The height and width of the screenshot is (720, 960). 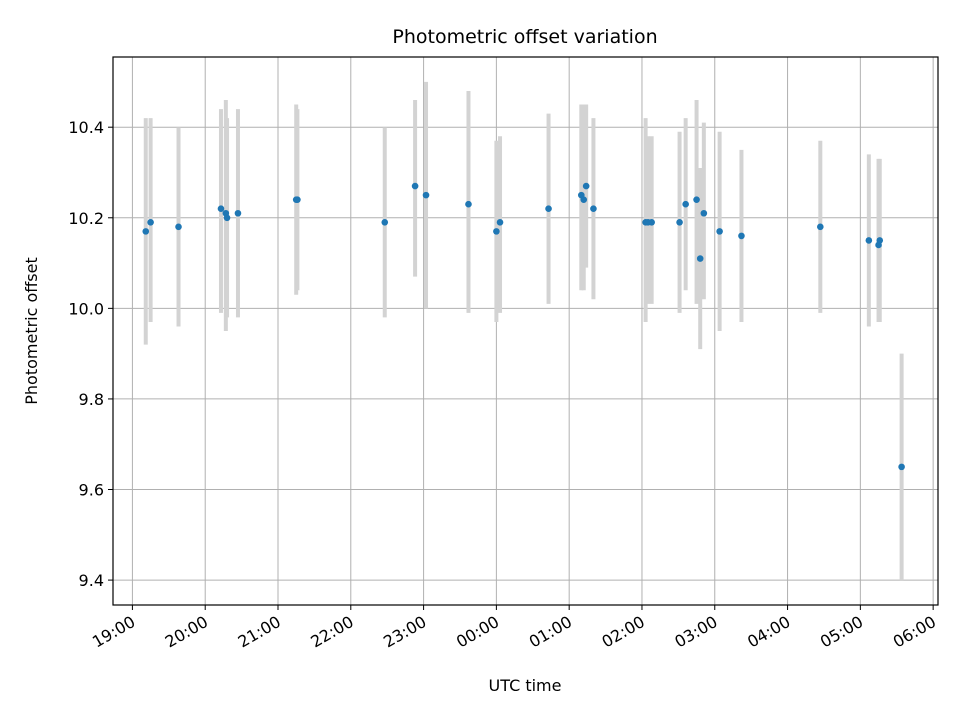 I want to click on y-tick-label: 10.2, so click(x=86, y=218).